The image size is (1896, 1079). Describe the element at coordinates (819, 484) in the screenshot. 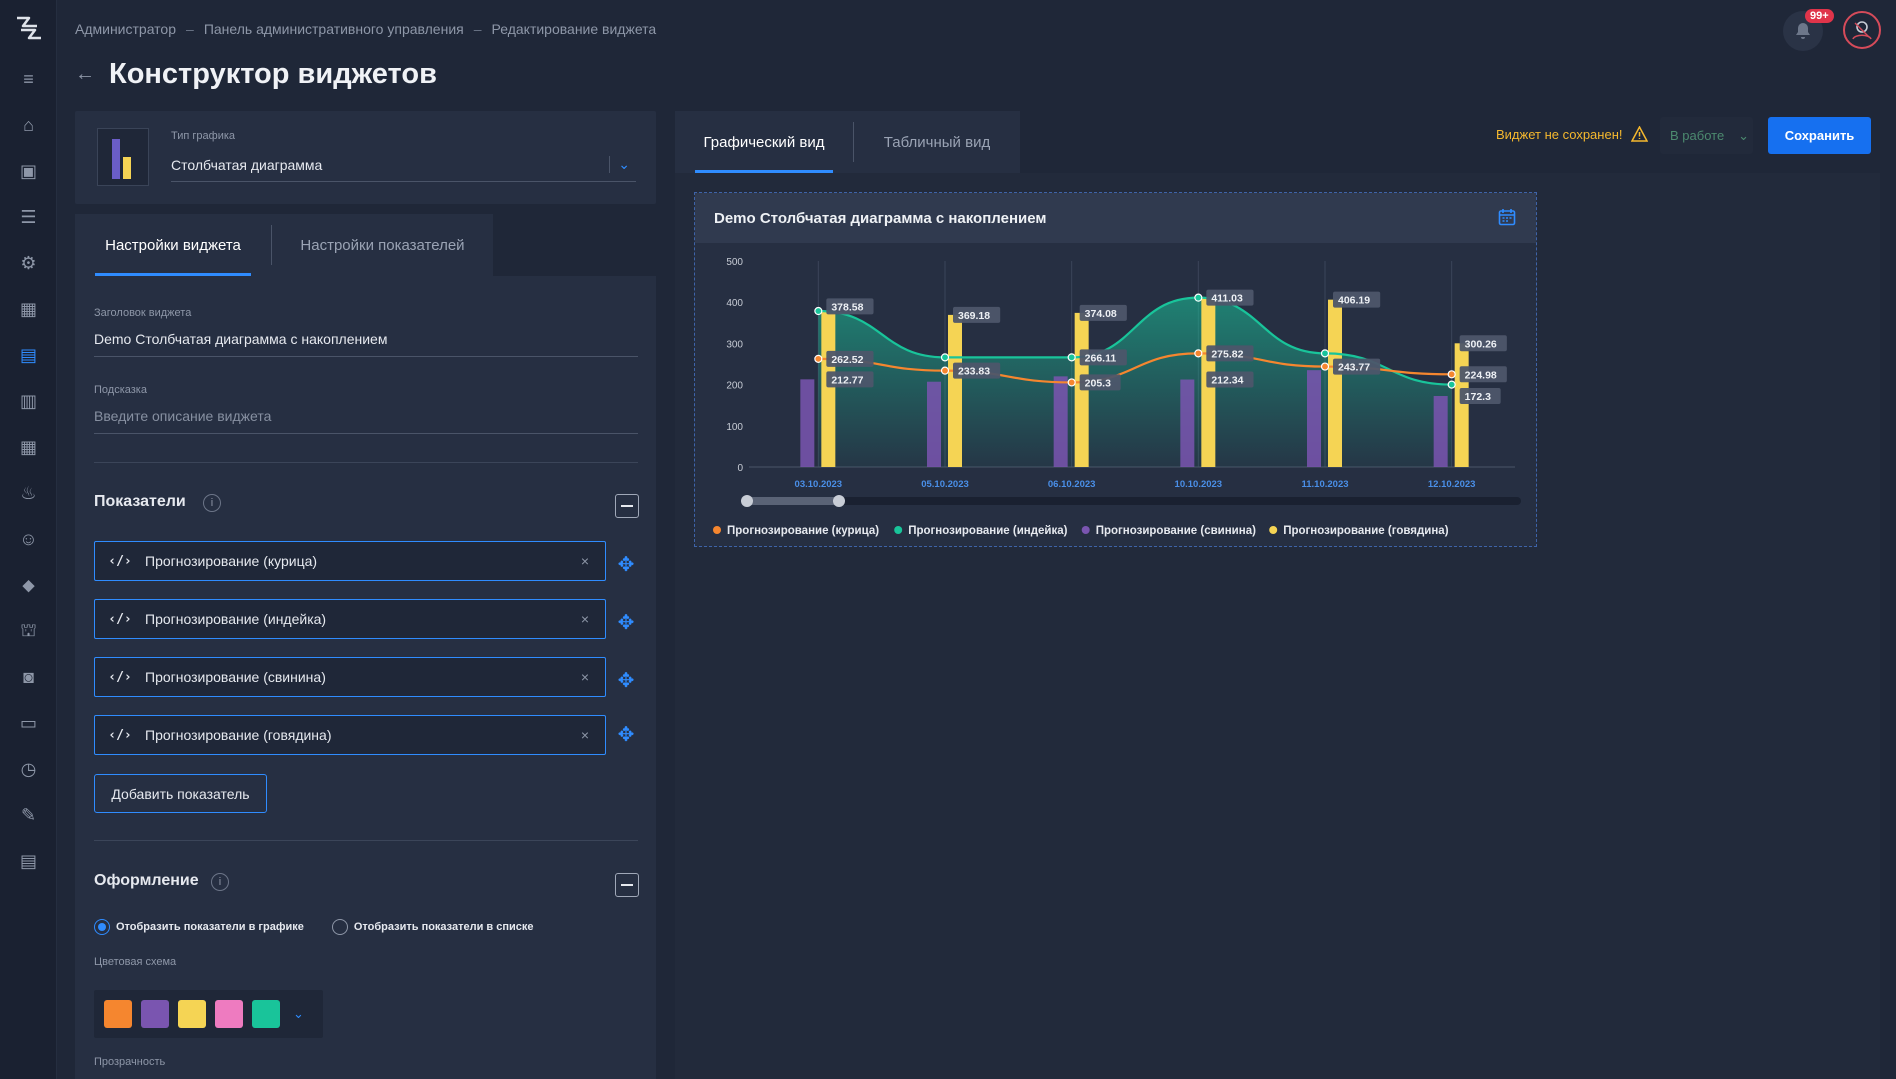

I see `x-tick-label: 03.10.2023` at that location.